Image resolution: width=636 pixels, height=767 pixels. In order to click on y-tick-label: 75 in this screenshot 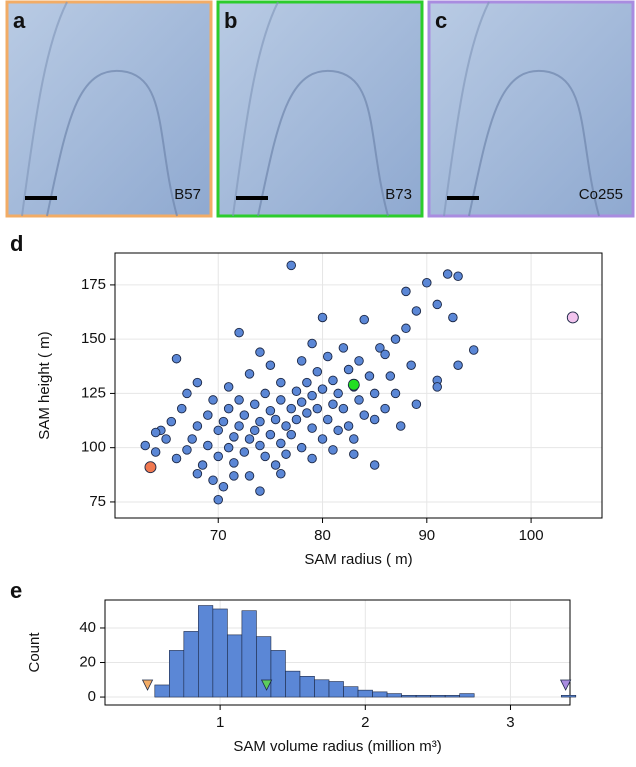, I will do `click(97, 501)`.